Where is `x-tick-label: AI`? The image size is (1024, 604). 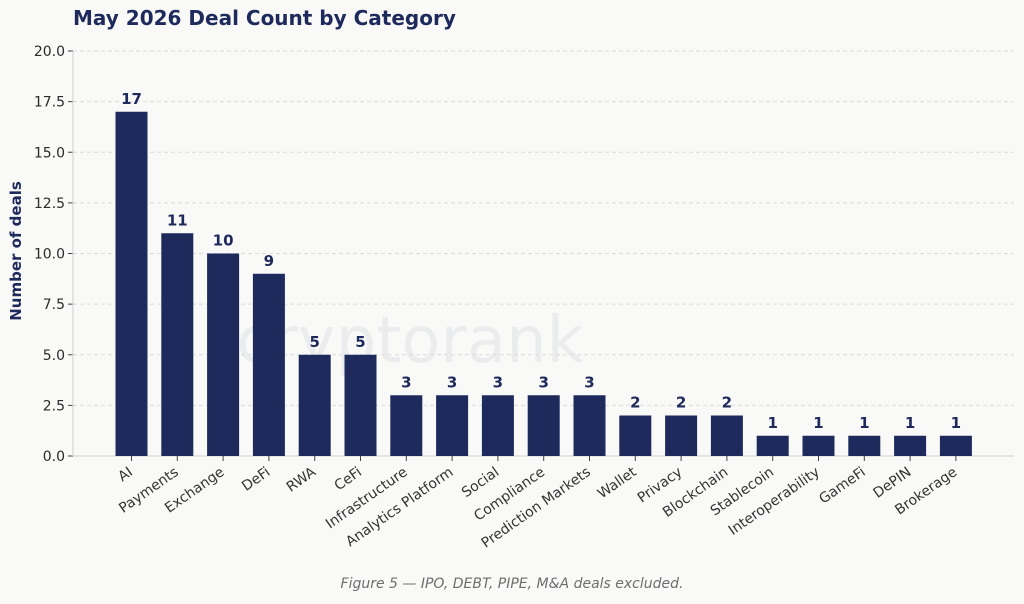 x-tick-label: AI is located at coordinates (125, 474).